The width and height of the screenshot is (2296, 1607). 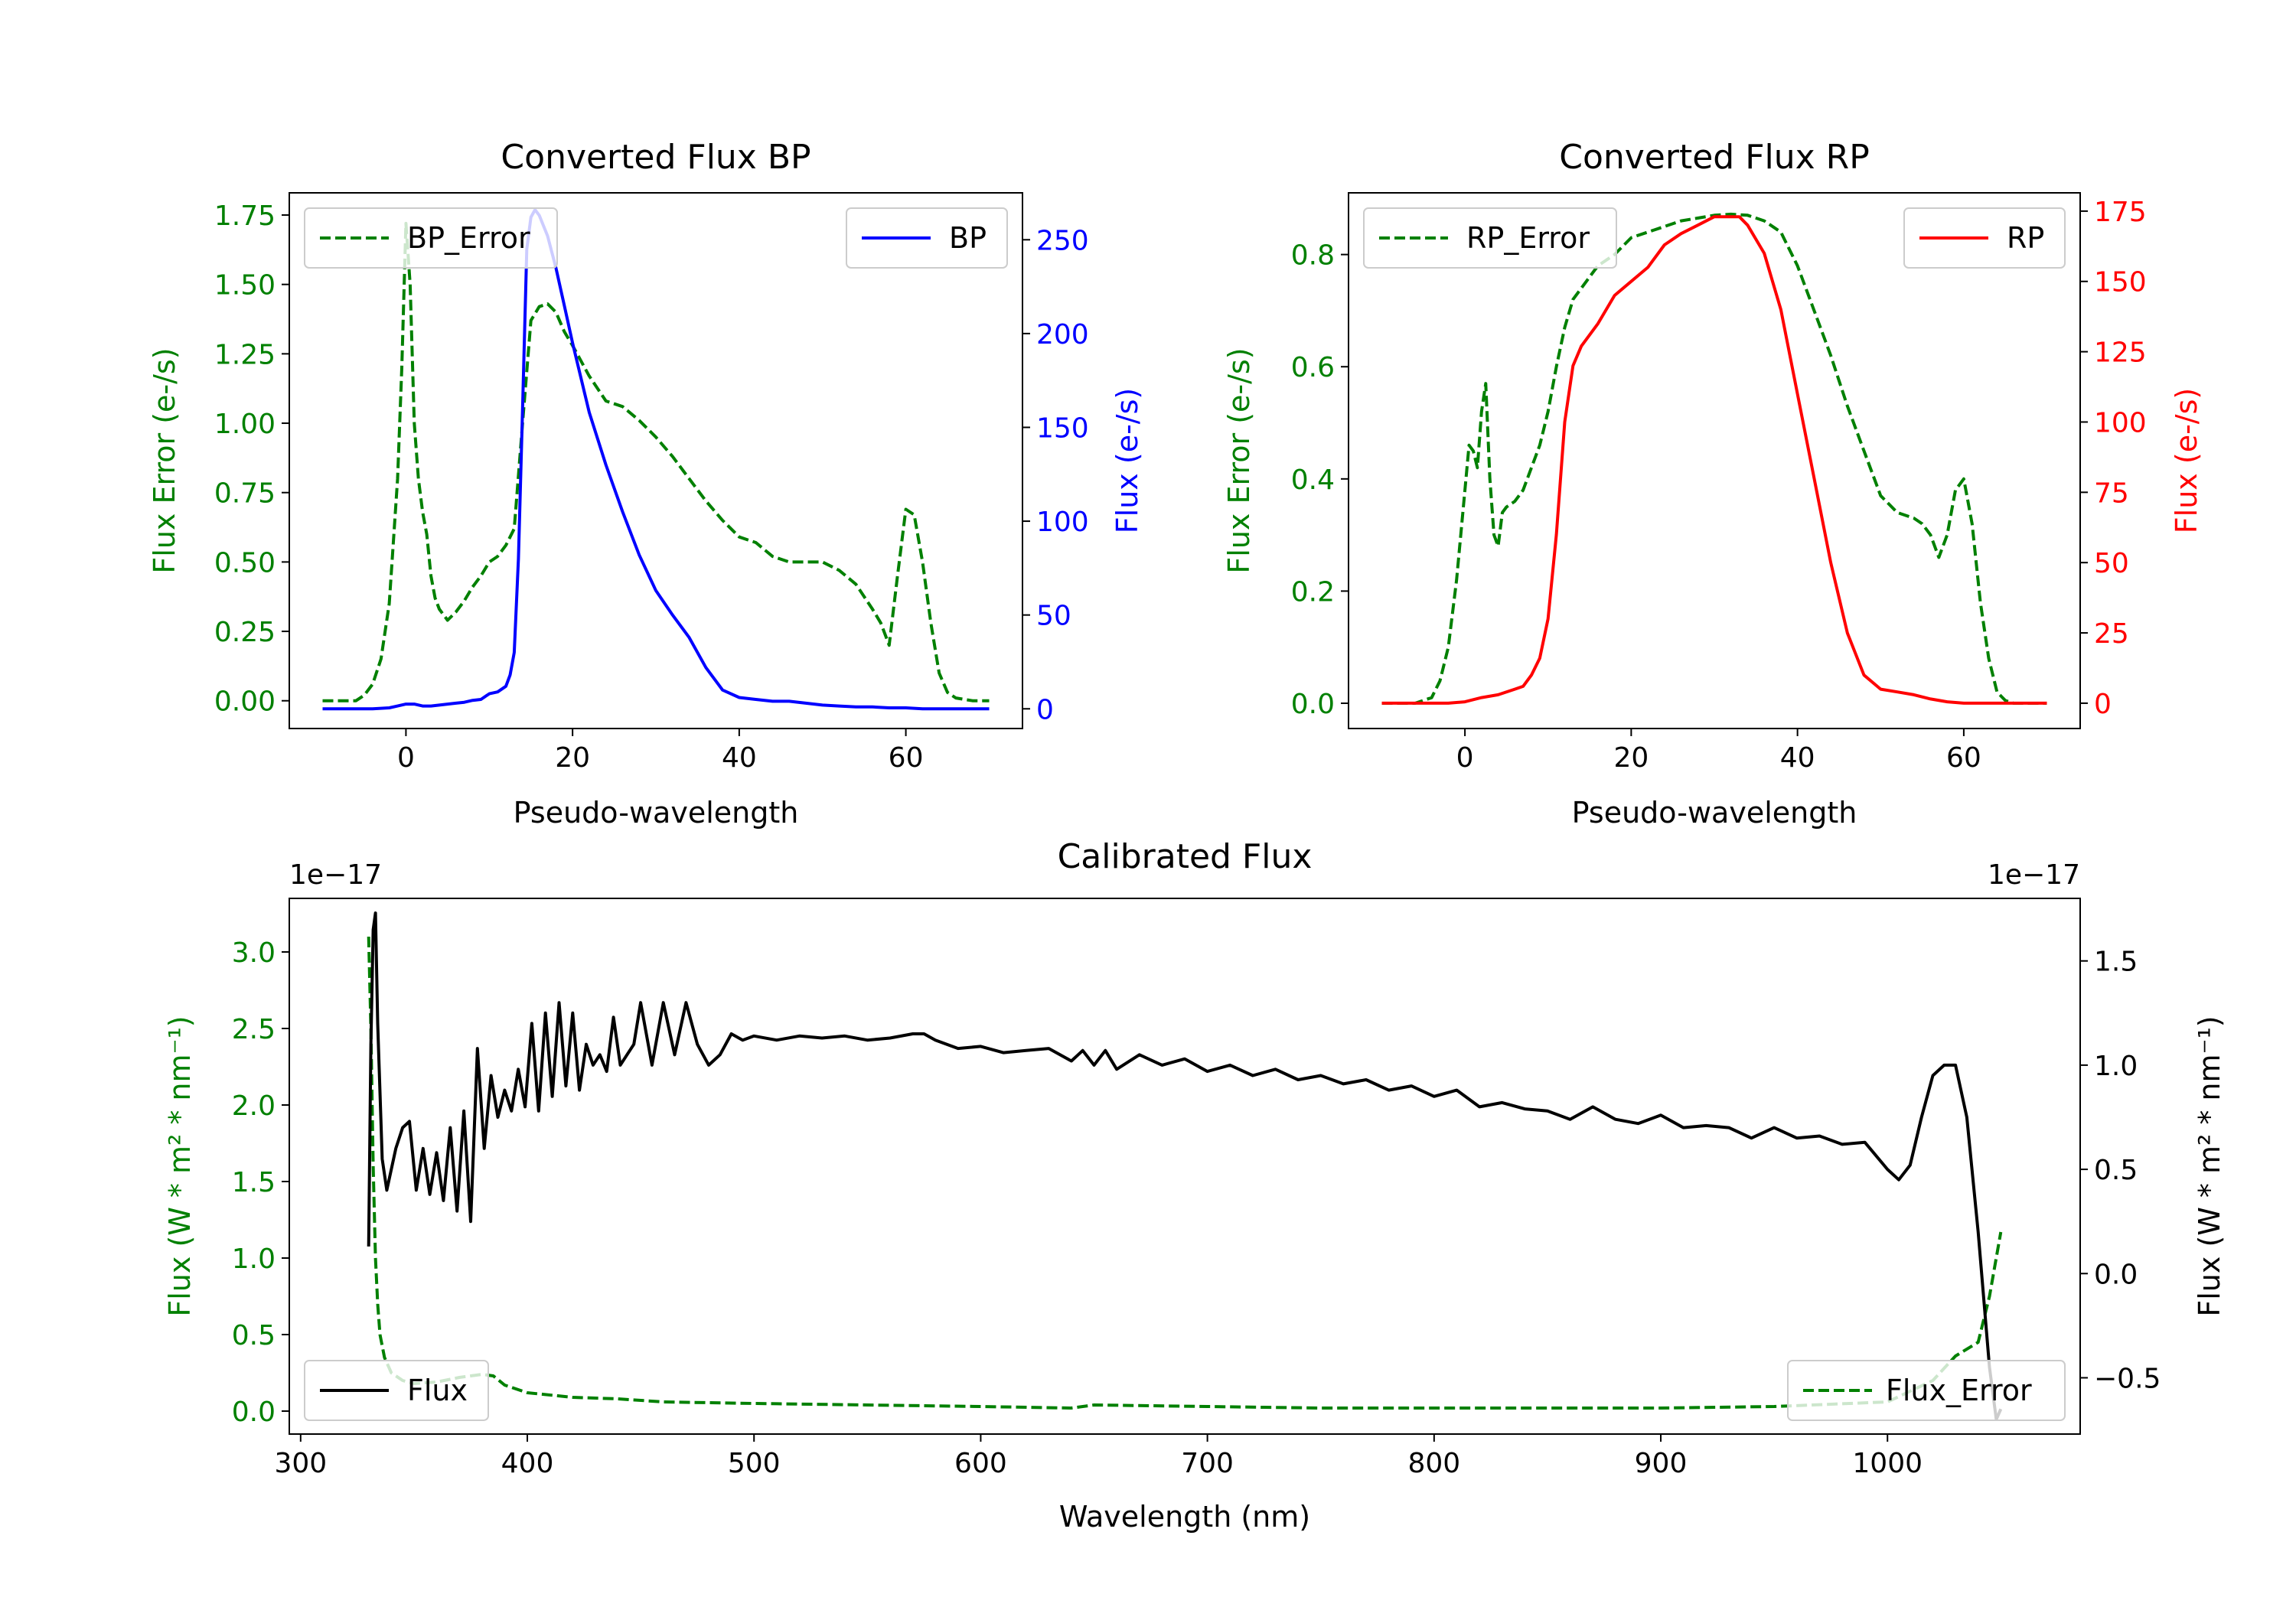 I want to click on bp-legend-error-box, so click(x=431, y=238).